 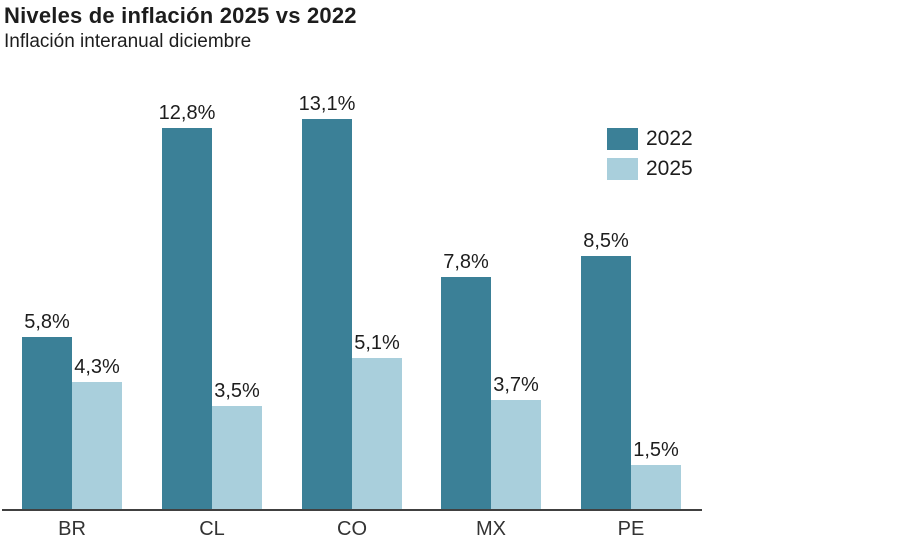 I want to click on bar-pe-2022, so click(x=606, y=383).